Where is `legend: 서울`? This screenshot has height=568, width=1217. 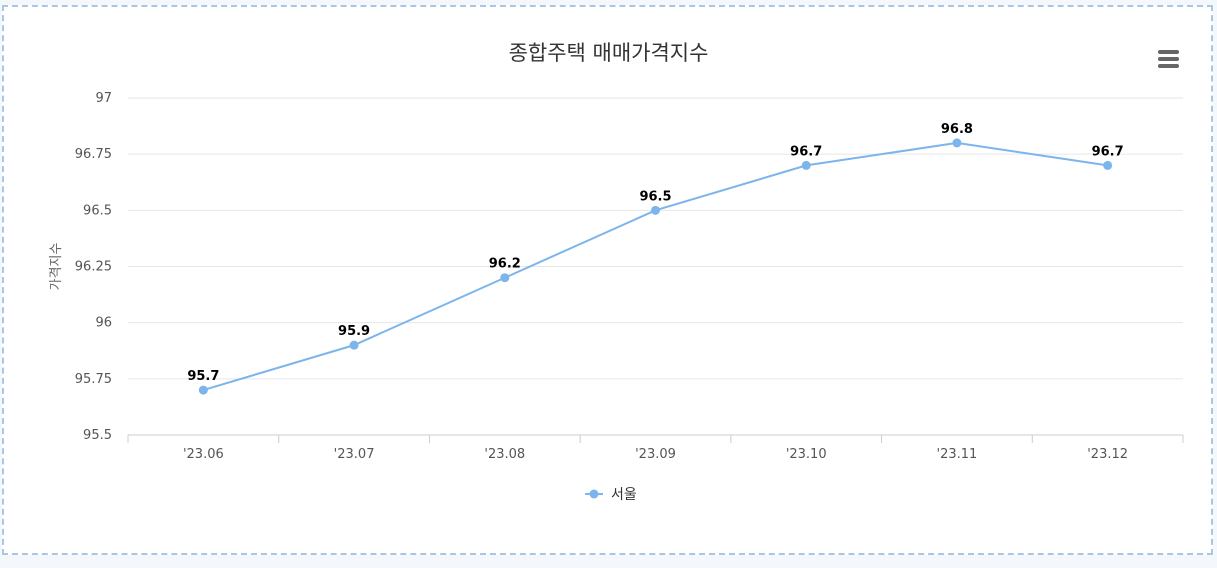
legend: 서울 is located at coordinates (611, 495).